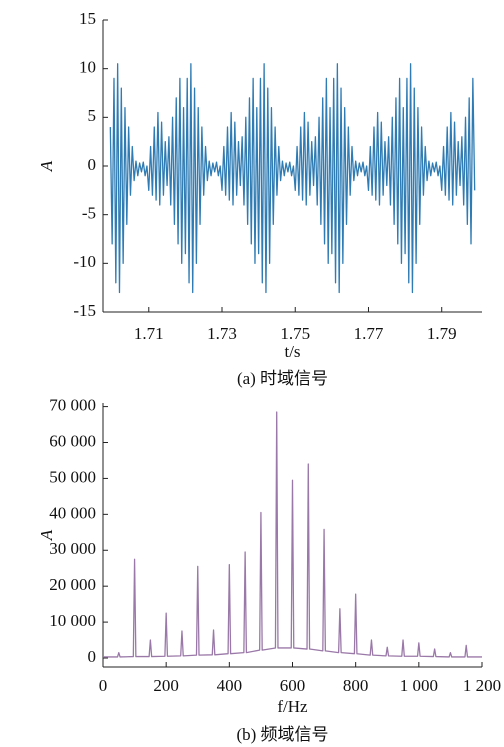 This screenshot has width=504, height=747. I want to click on y-tick-label: 10, so click(87, 67).